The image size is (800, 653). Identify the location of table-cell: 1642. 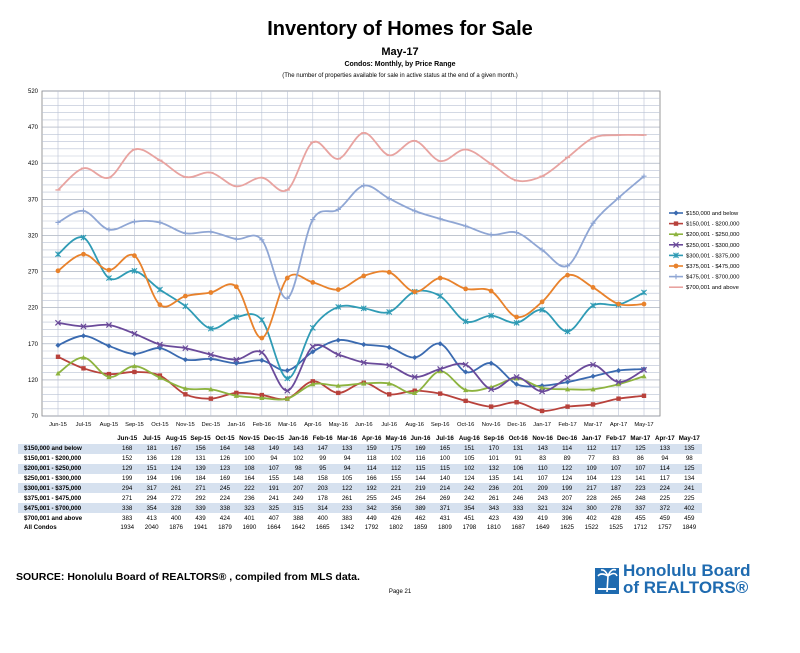
(298, 528).